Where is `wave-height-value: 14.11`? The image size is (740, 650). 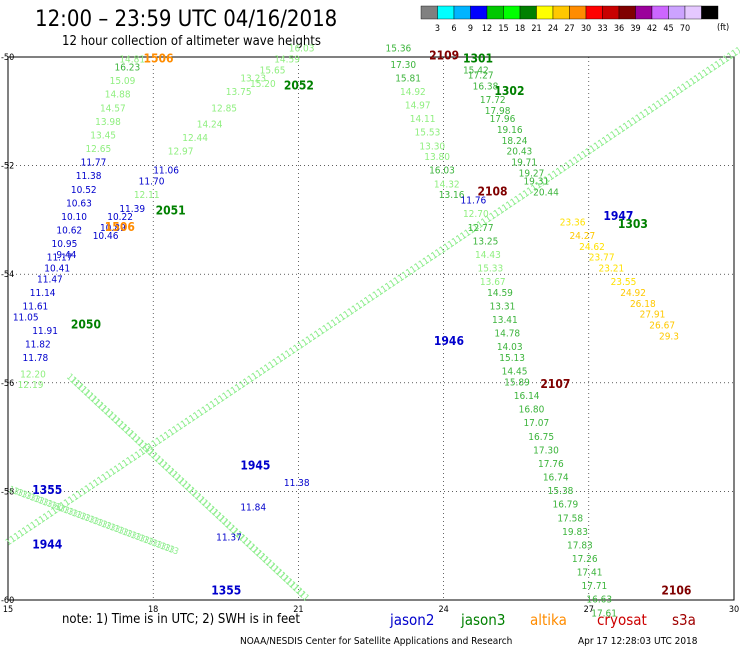
wave-height-value: 14.11 is located at coordinates (423, 119).